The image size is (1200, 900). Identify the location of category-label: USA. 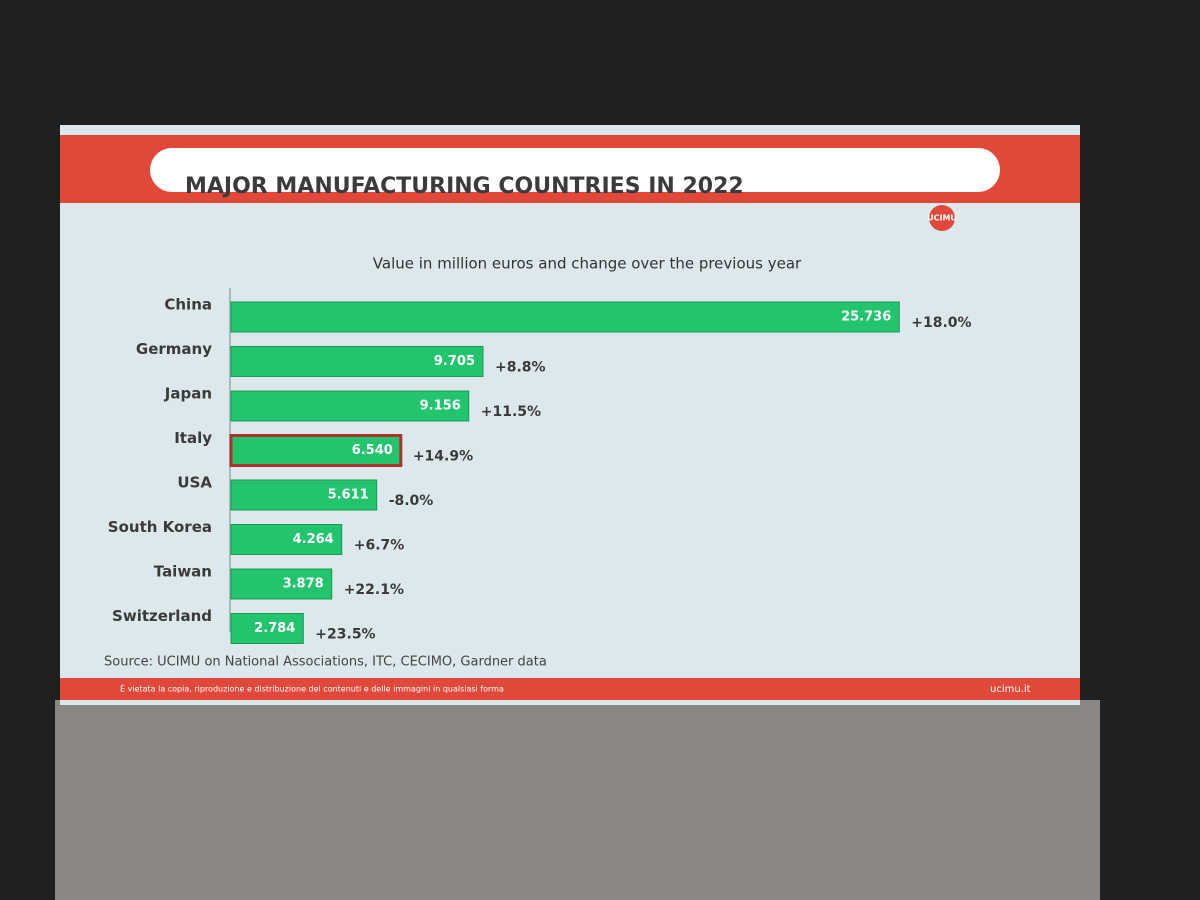
(194, 483).